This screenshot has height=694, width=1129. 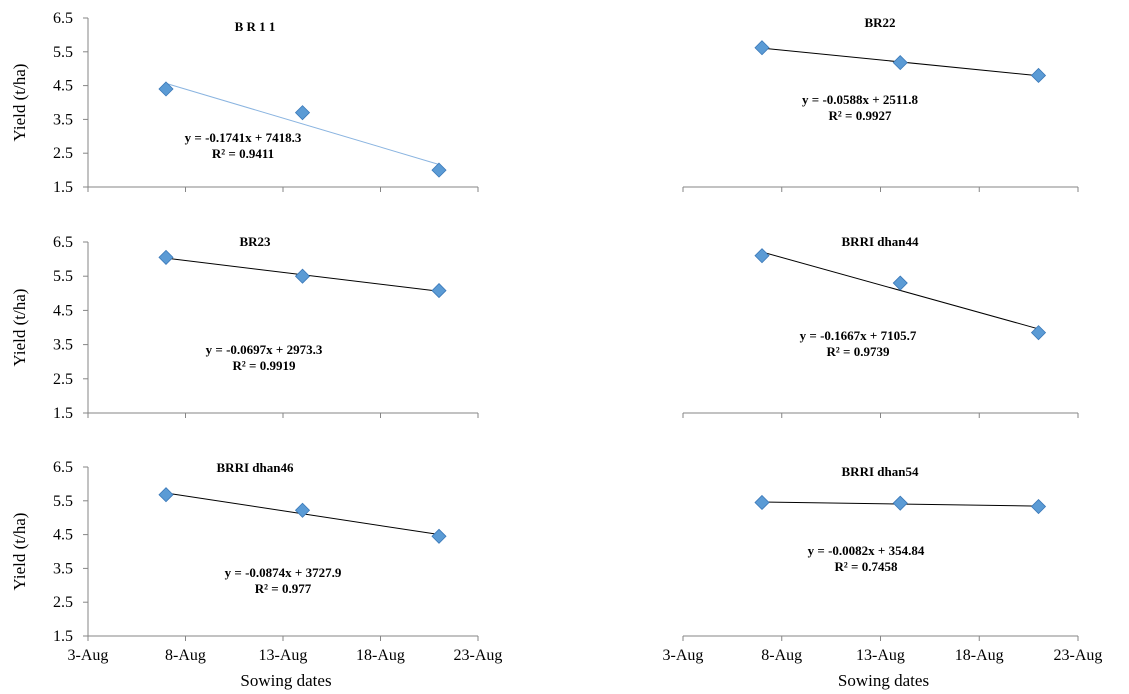 What do you see at coordinates (858, 351) in the screenshot?
I see `trendline-r-squared: R² = 0.9739` at bounding box center [858, 351].